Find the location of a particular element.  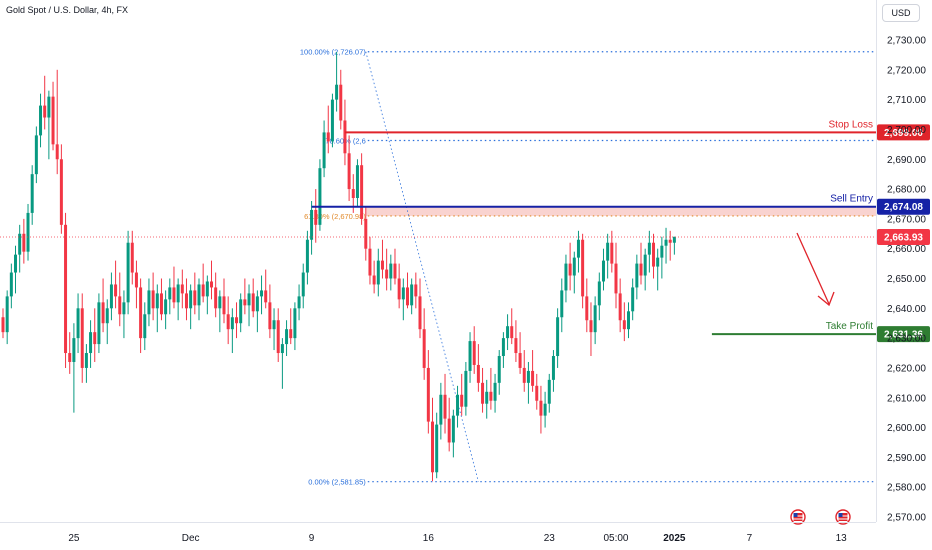

price-tag-value: 2,699.00 is located at coordinates (903, 133).